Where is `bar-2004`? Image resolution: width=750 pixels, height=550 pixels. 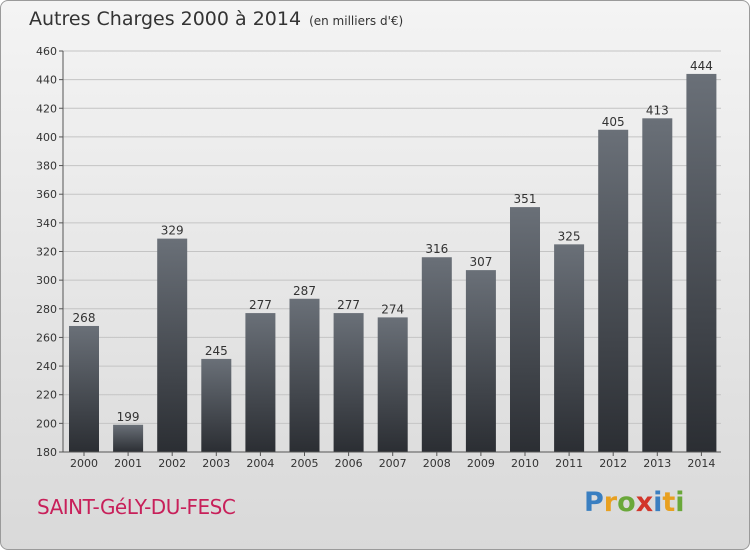 bar-2004 is located at coordinates (260, 382).